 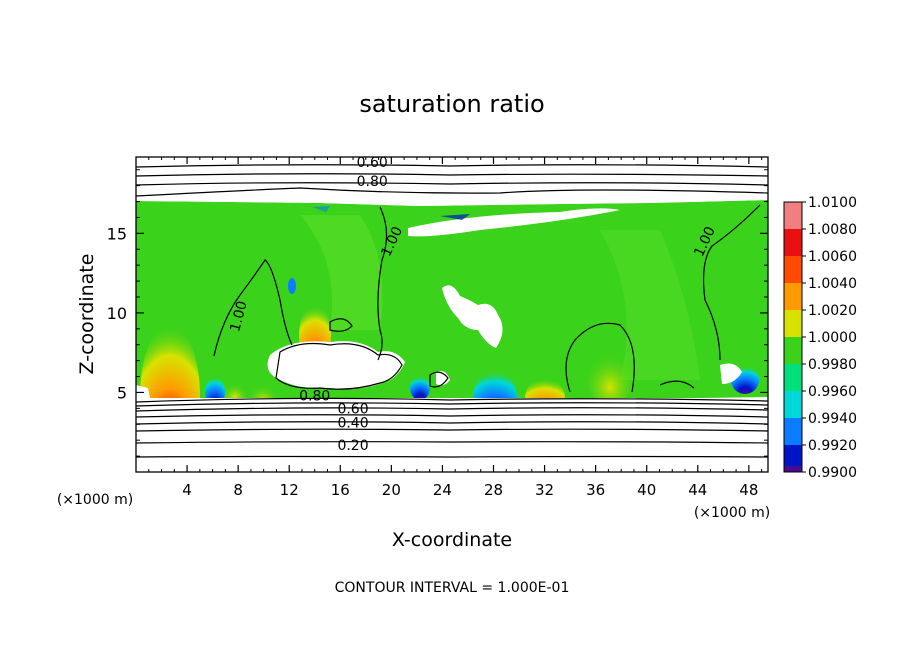 I want to click on colorbar-label: 0.9900, so click(x=832, y=473).